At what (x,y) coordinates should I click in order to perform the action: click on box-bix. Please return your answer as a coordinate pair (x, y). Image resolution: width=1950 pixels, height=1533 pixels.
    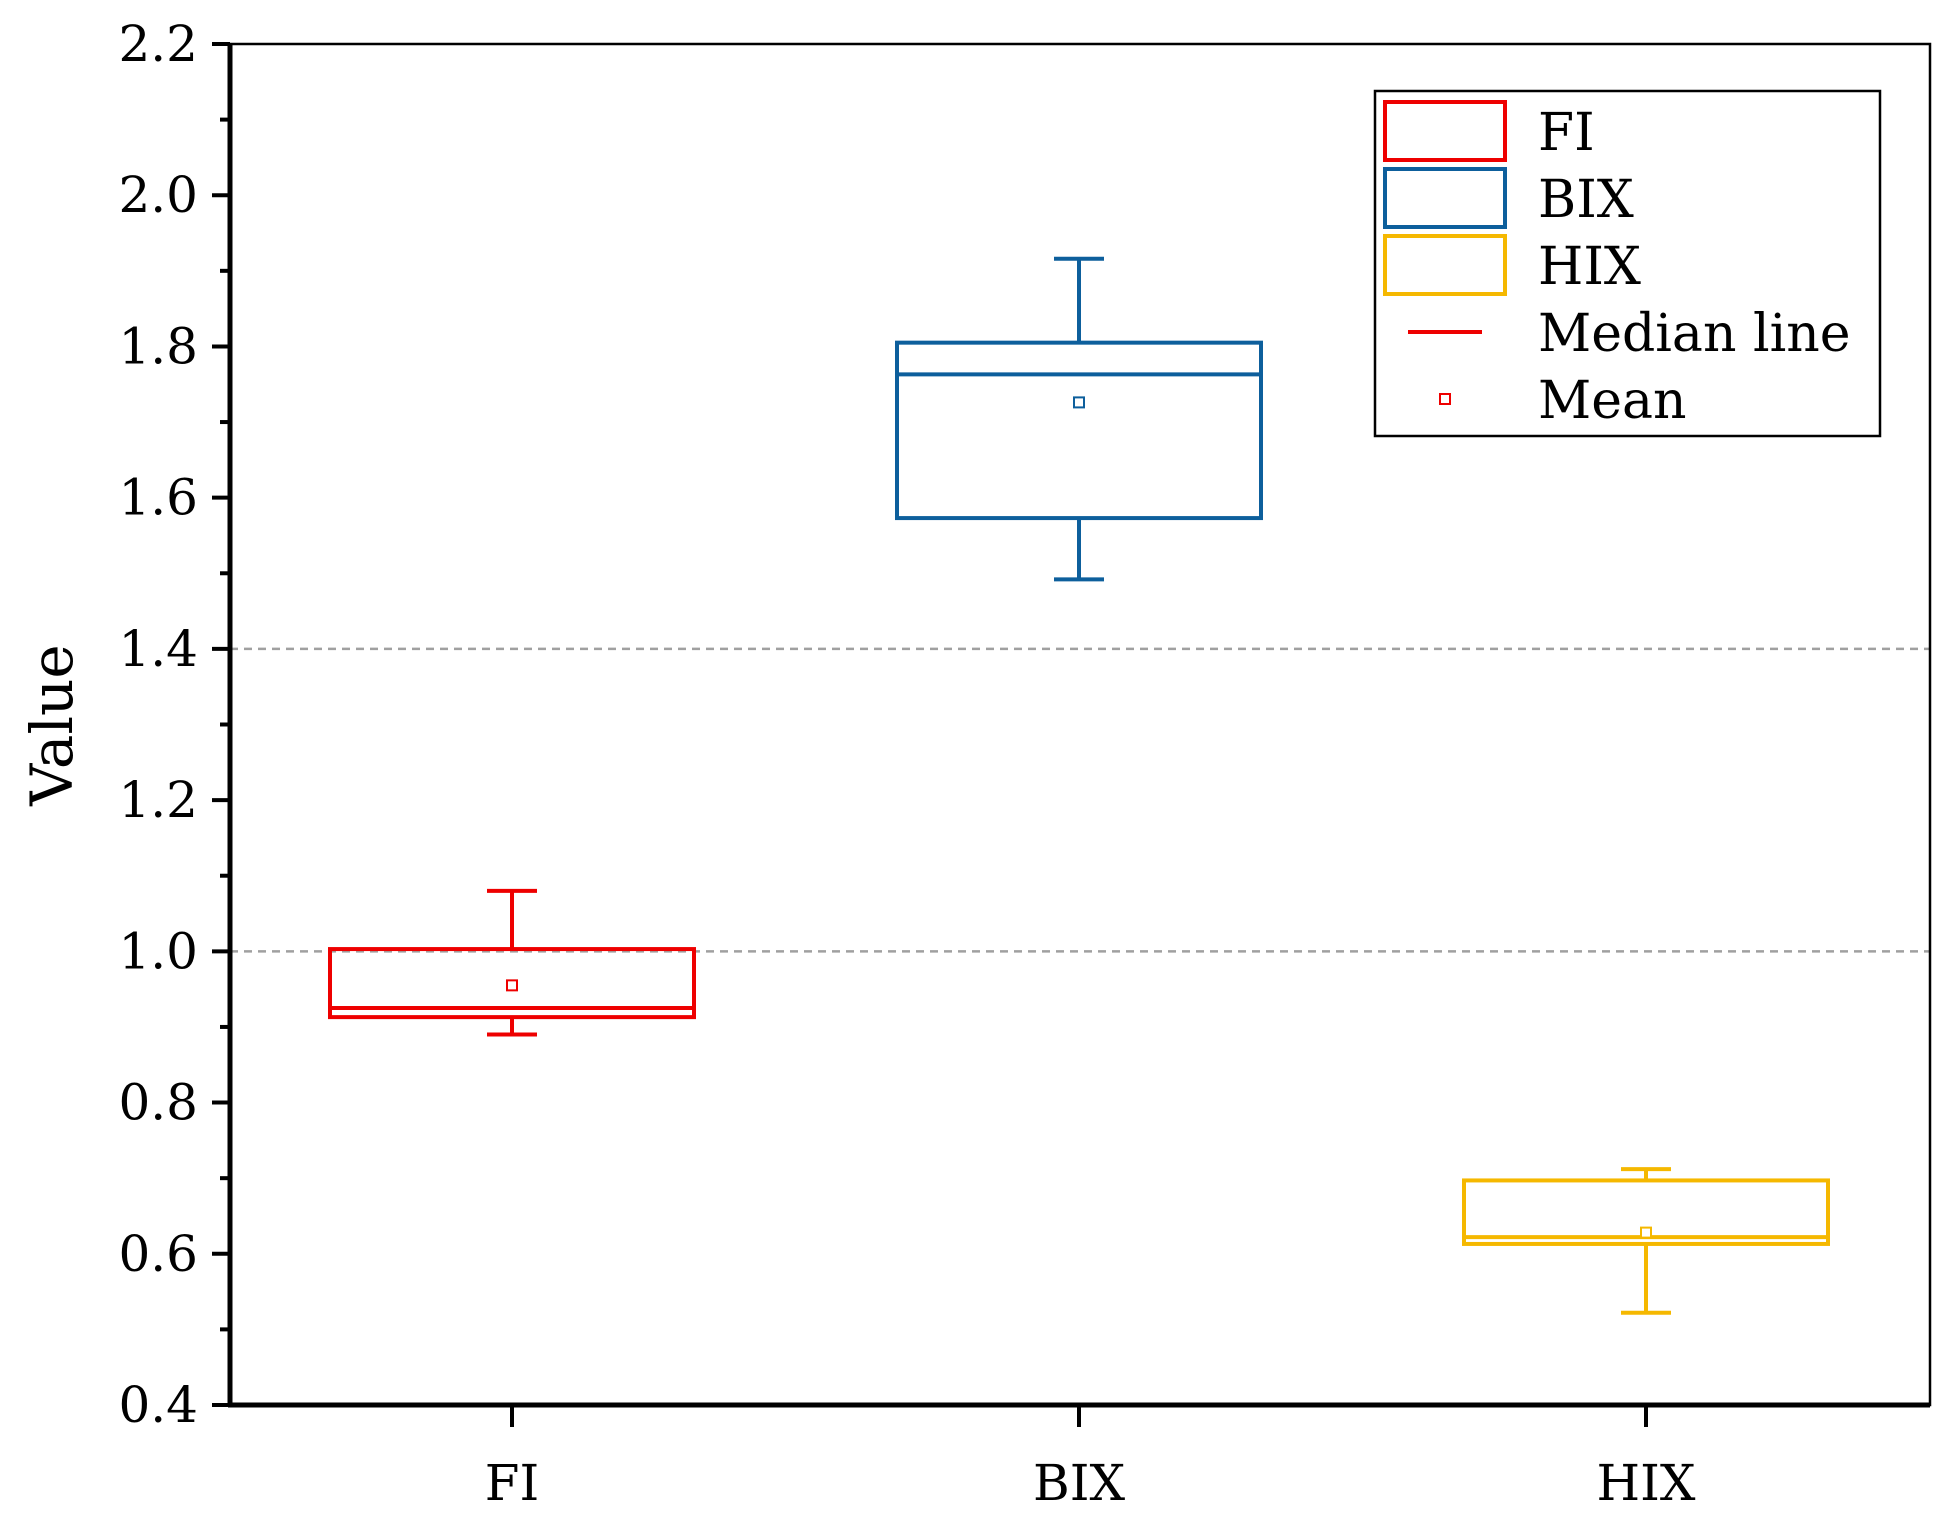
    Looking at the image, I should click on (1079, 419).